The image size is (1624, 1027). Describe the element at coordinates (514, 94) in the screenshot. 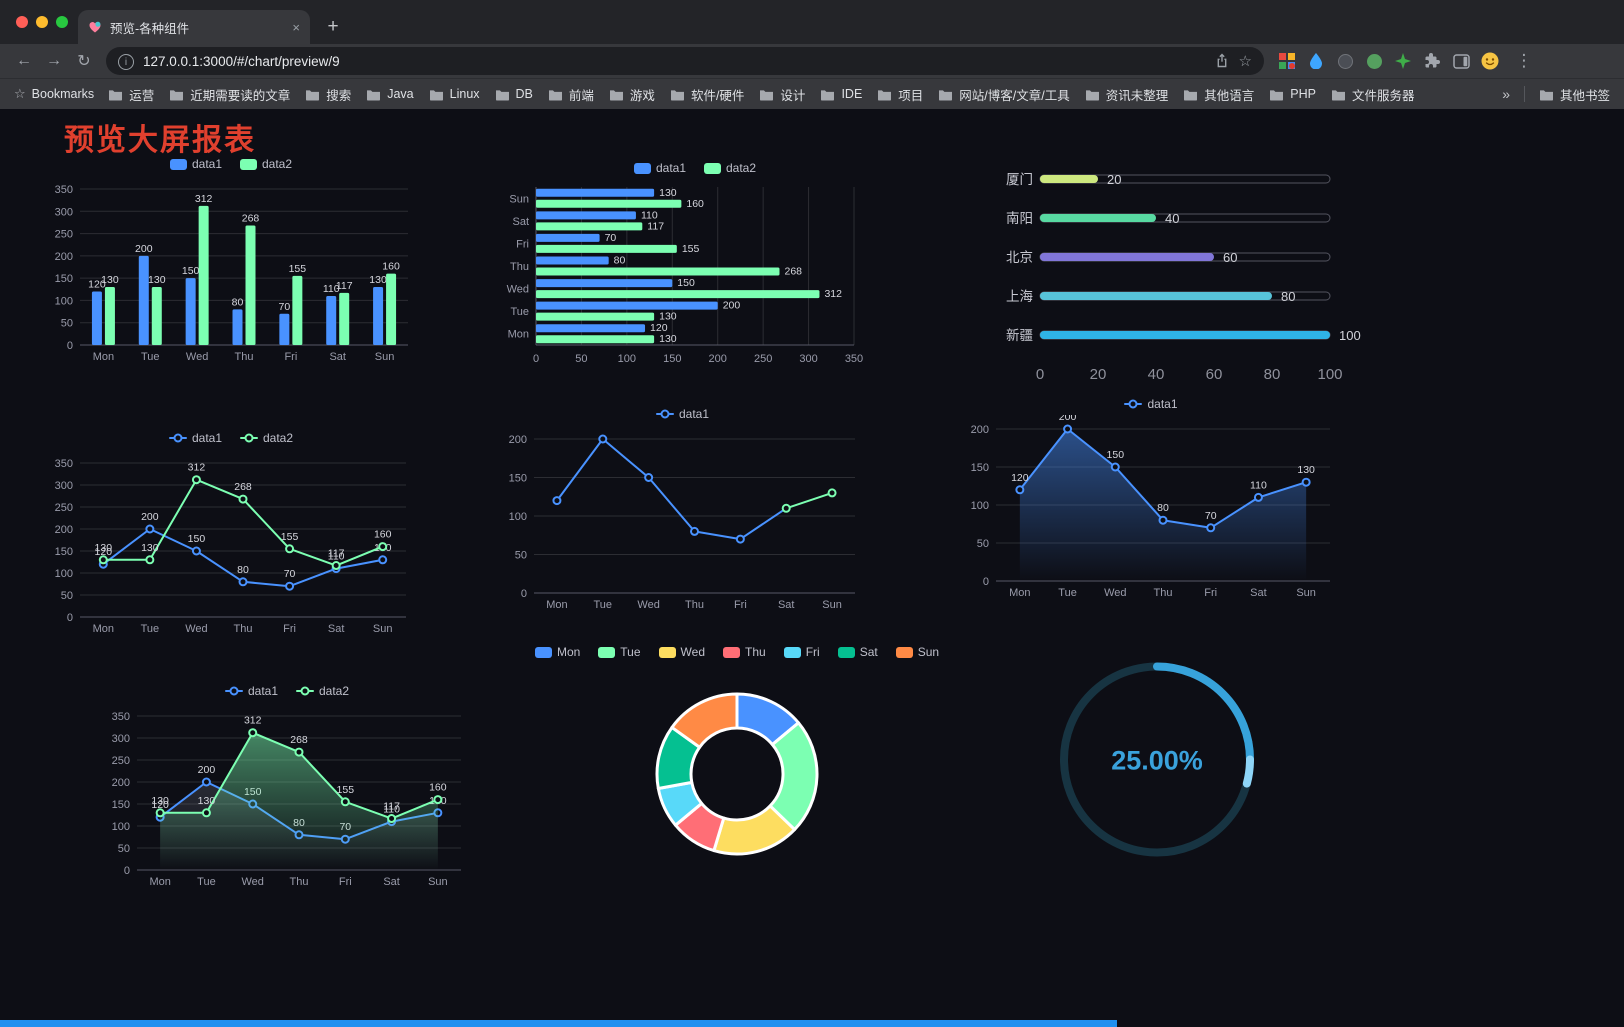

I see `bookmark-folder: DB` at that location.